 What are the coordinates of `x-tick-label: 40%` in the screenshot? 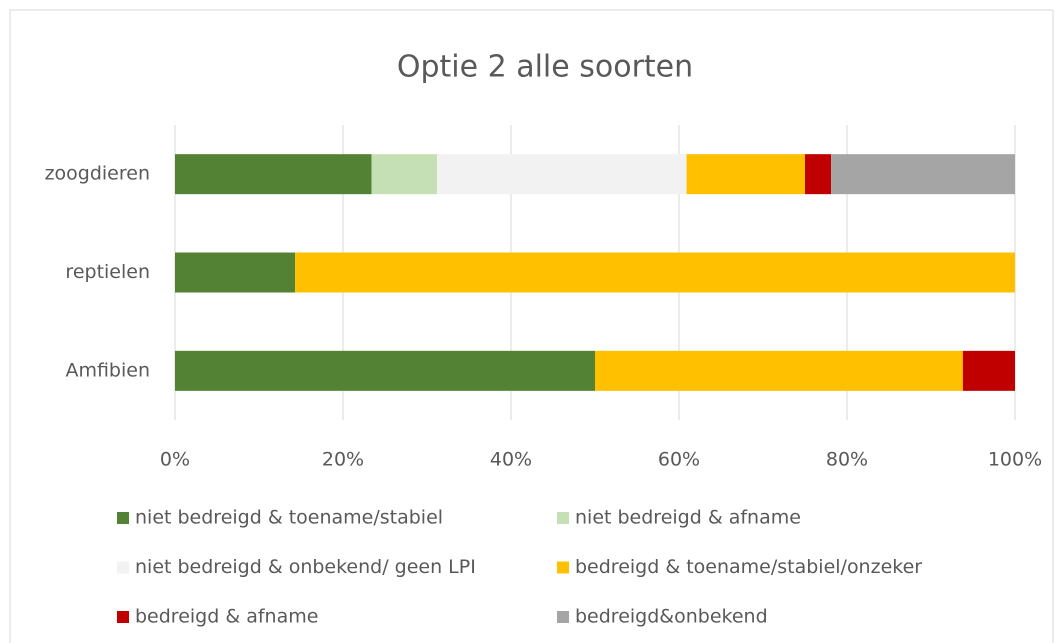 It's located at (511, 460).